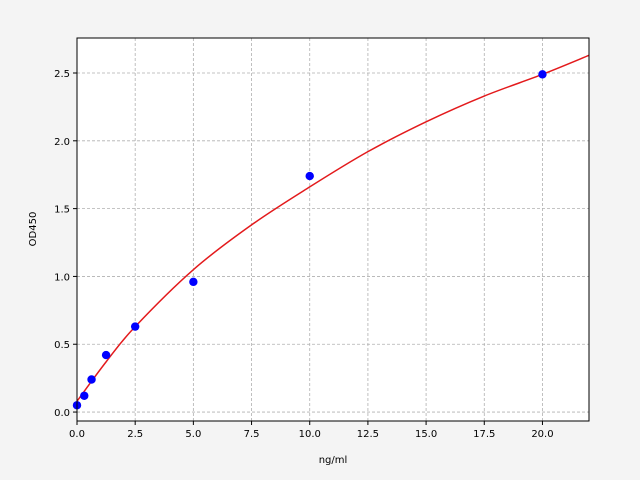 The height and width of the screenshot is (480, 640). What do you see at coordinates (33, 229) in the screenshot?
I see `y-axis-label: OD450` at bounding box center [33, 229].